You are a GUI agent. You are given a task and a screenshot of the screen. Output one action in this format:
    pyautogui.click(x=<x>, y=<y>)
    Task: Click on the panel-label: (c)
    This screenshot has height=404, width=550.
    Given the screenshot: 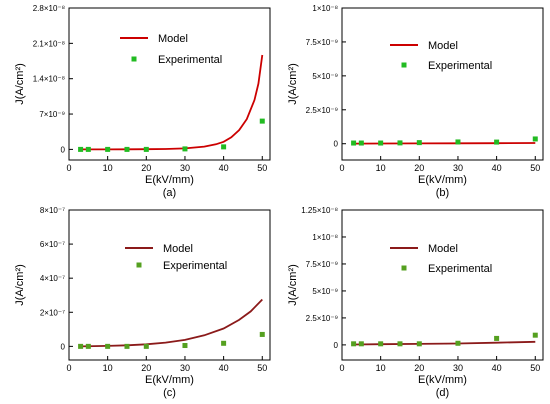 What is the action you would take?
    pyautogui.click(x=169, y=393)
    